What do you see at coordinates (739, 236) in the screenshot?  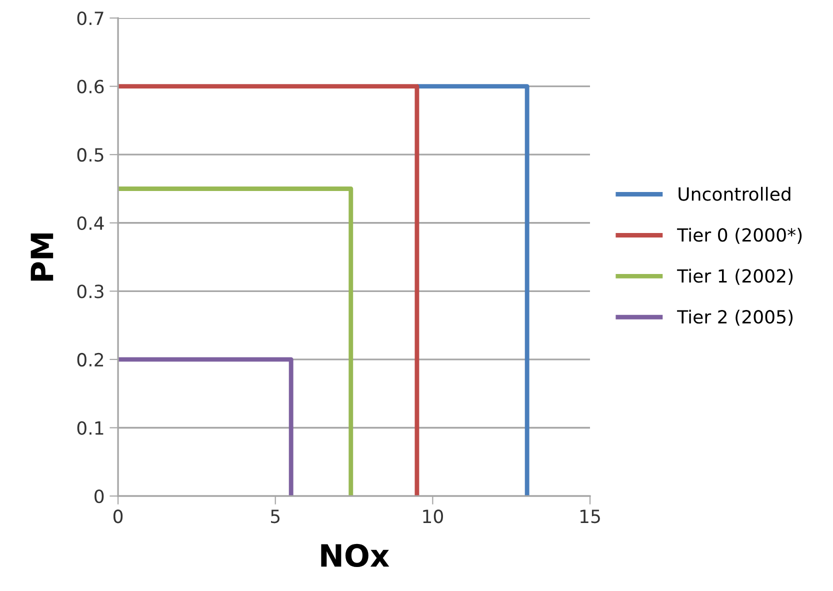 I see `legend-label: Tier 0 (2000*)` at bounding box center [739, 236].